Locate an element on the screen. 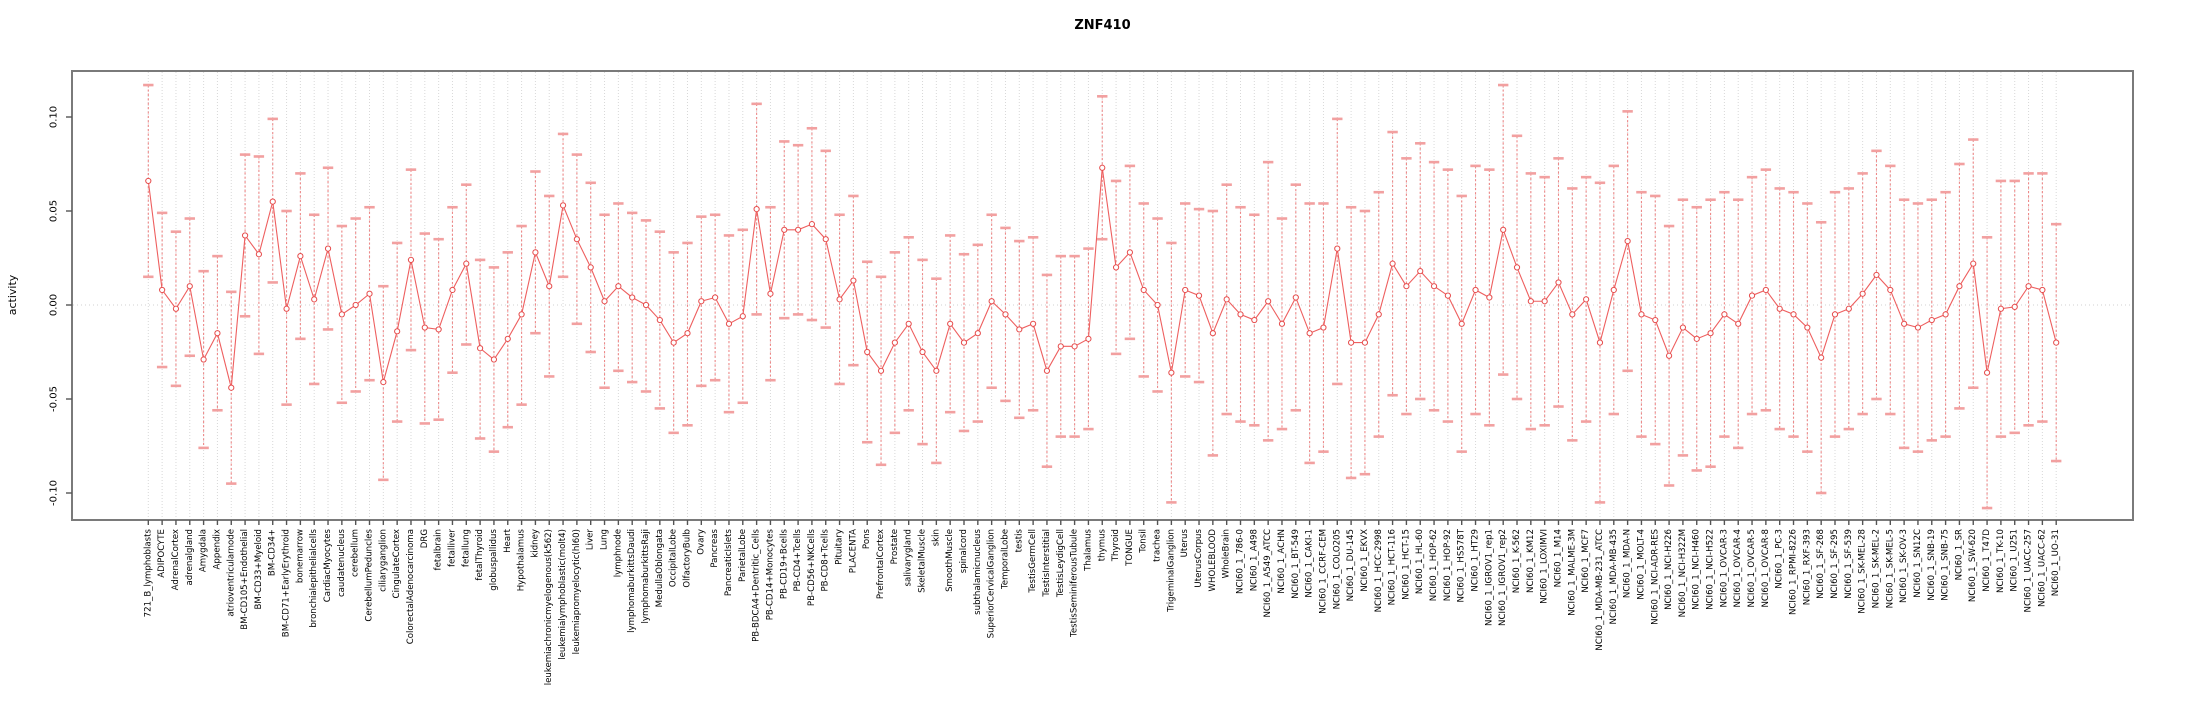 The height and width of the screenshot is (720, 2205). x-tick-label: NCI60_1_DU-145 is located at coordinates (1351, 565).